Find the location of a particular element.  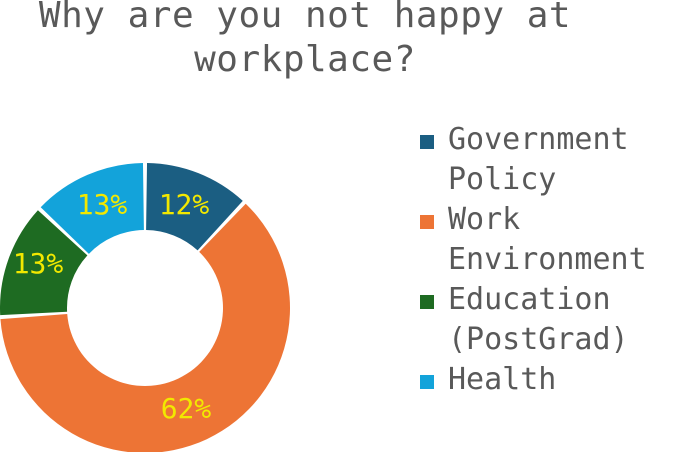

donut-slice-education-postgrad is located at coordinates (44, 263).